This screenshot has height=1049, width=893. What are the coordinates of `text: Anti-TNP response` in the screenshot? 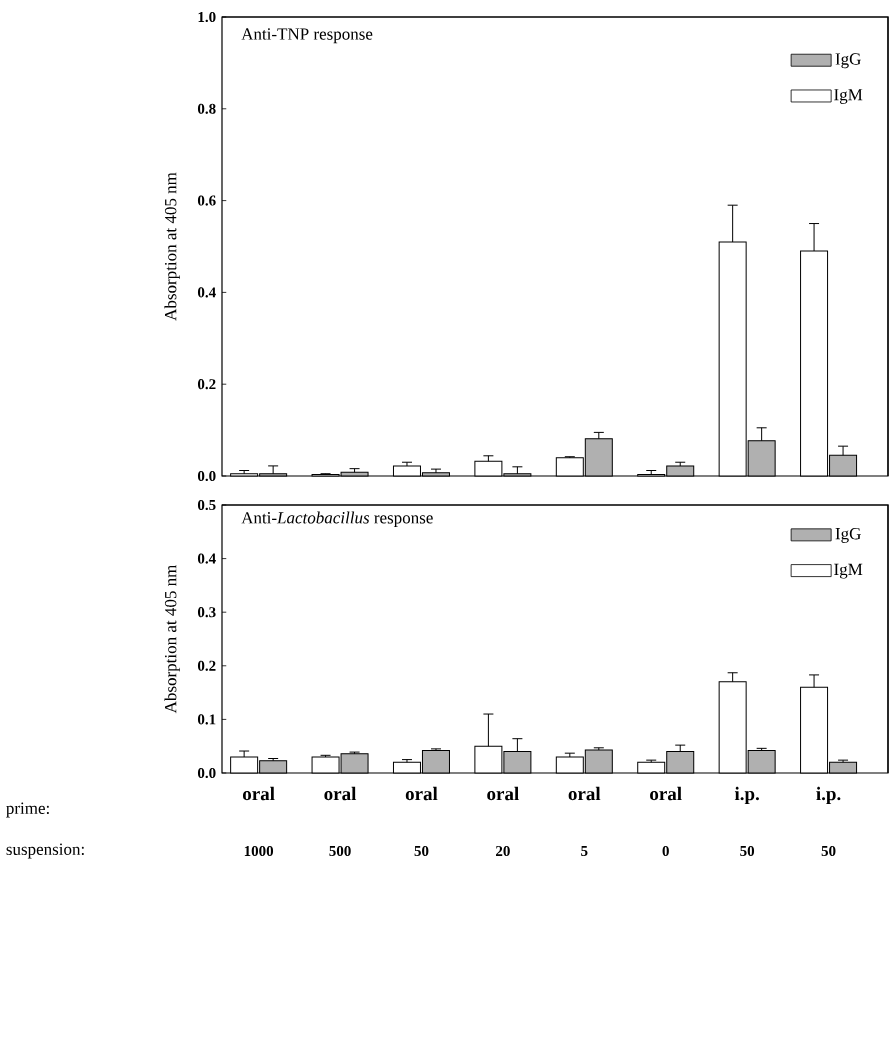 It's located at (307, 36).